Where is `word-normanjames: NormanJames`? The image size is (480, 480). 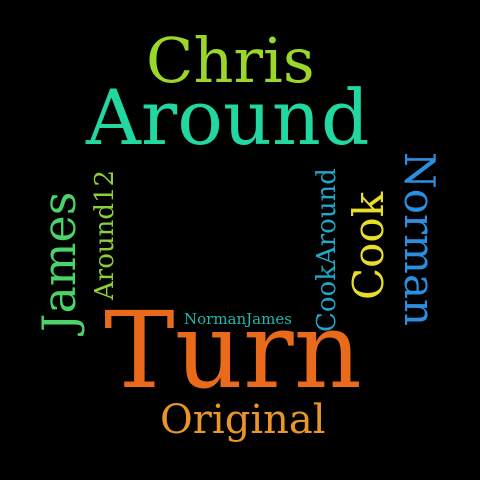 word-normanjames: NormanJames is located at coordinates (238, 319).